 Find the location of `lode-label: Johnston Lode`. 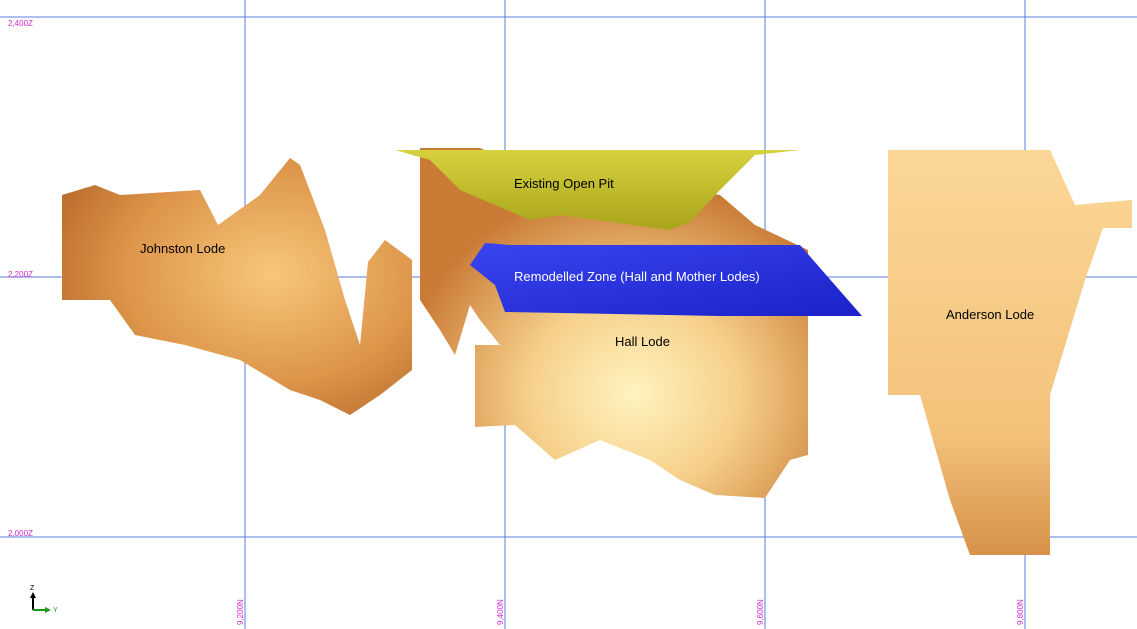

lode-label: Johnston Lode is located at coordinates (182, 248).